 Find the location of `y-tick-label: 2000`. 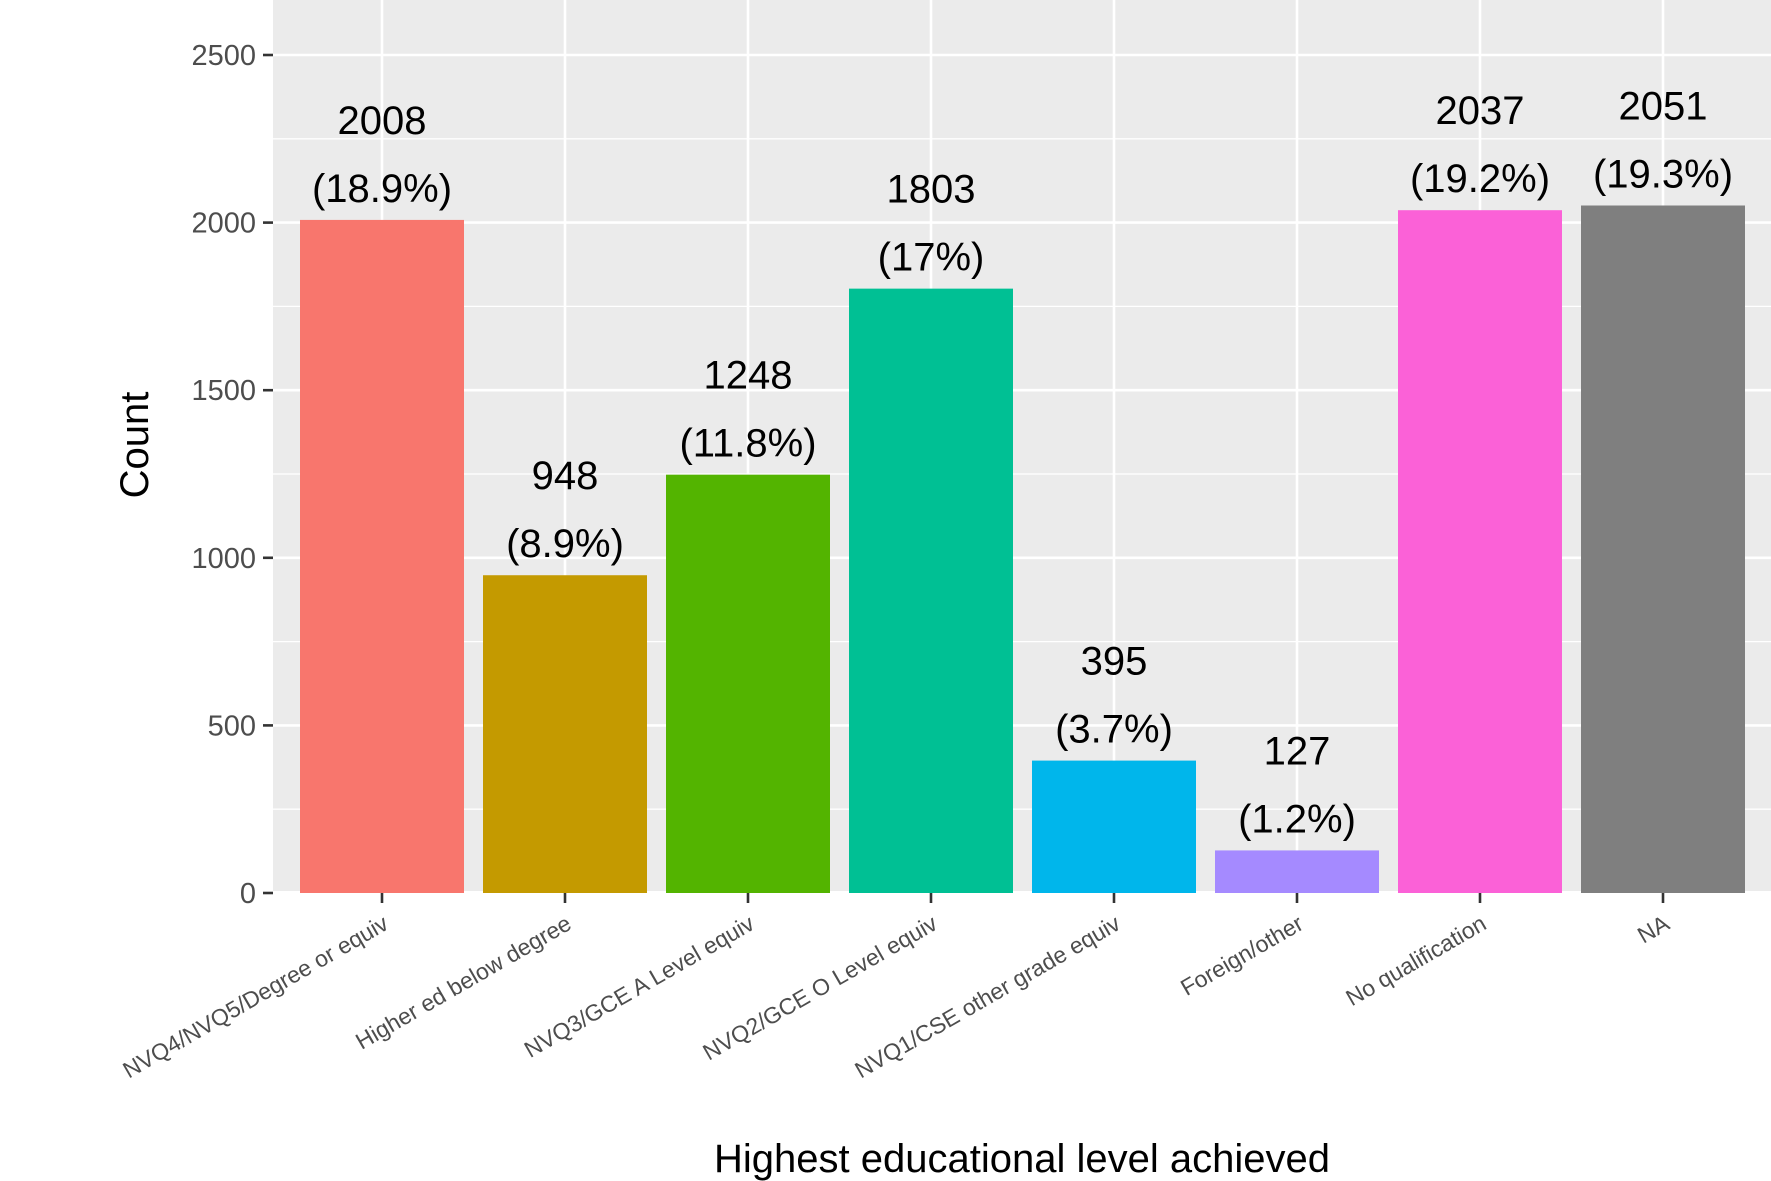

y-tick-label: 2000 is located at coordinates (223, 224).